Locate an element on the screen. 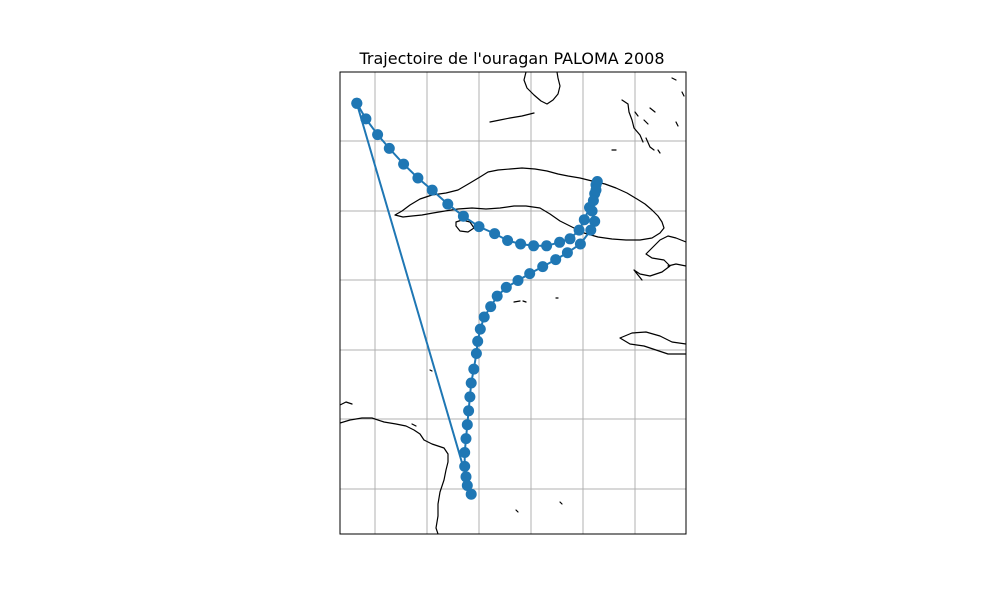  bahamas-islands is located at coordinates (648, 115).